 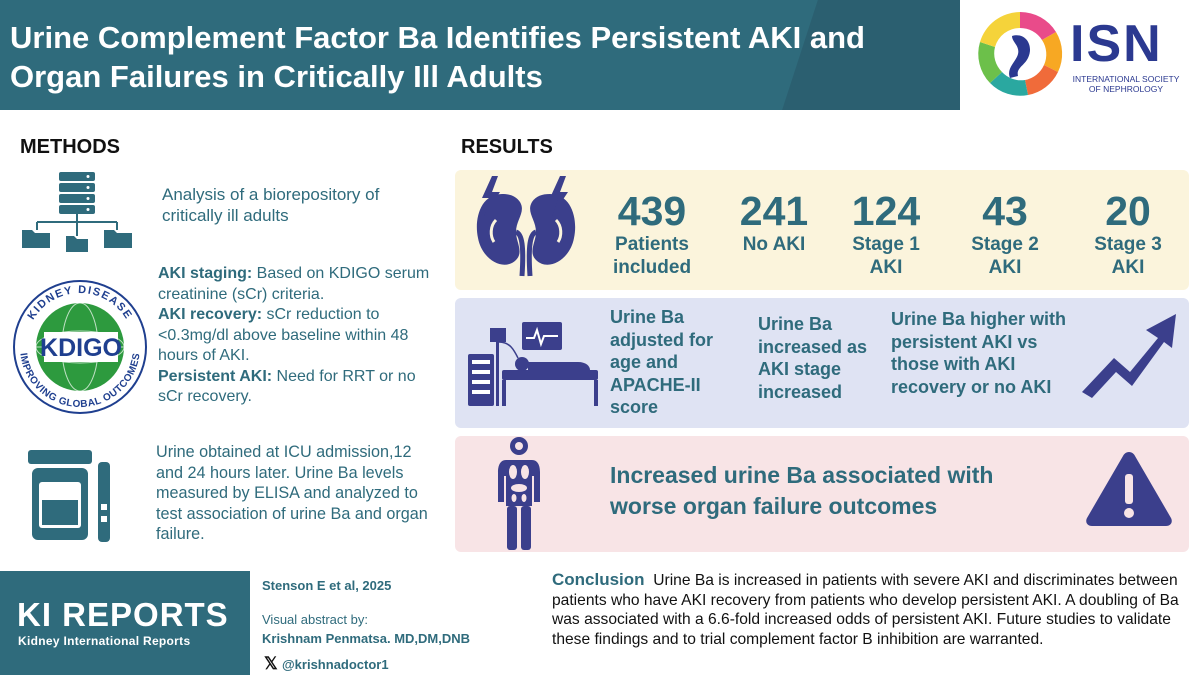 I want to click on ki-reports-logo: KI REPORTS, so click(x=123, y=614).